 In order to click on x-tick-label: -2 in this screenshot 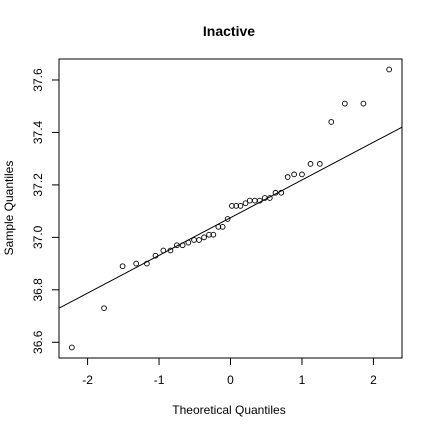, I will do `click(87, 380)`.